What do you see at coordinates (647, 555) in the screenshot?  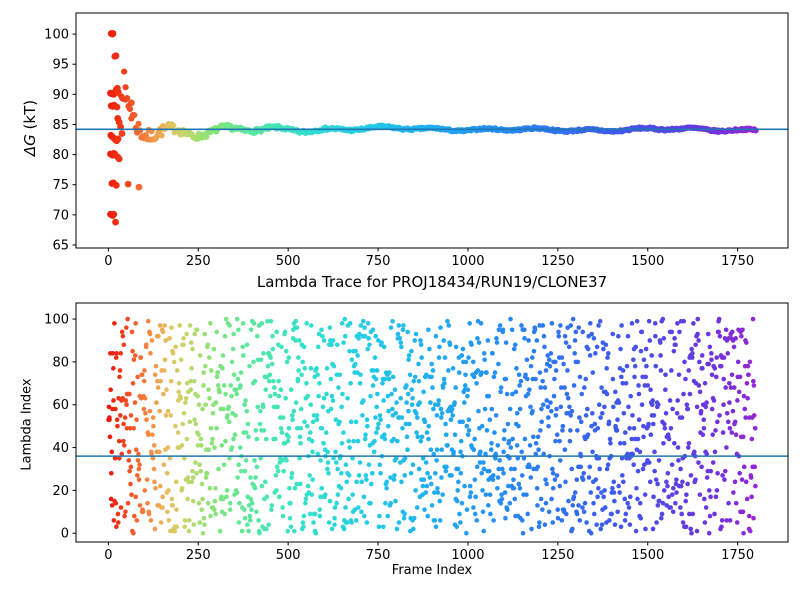 I see `bottom-plot-x-tick-label: 1500` at bounding box center [647, 555].